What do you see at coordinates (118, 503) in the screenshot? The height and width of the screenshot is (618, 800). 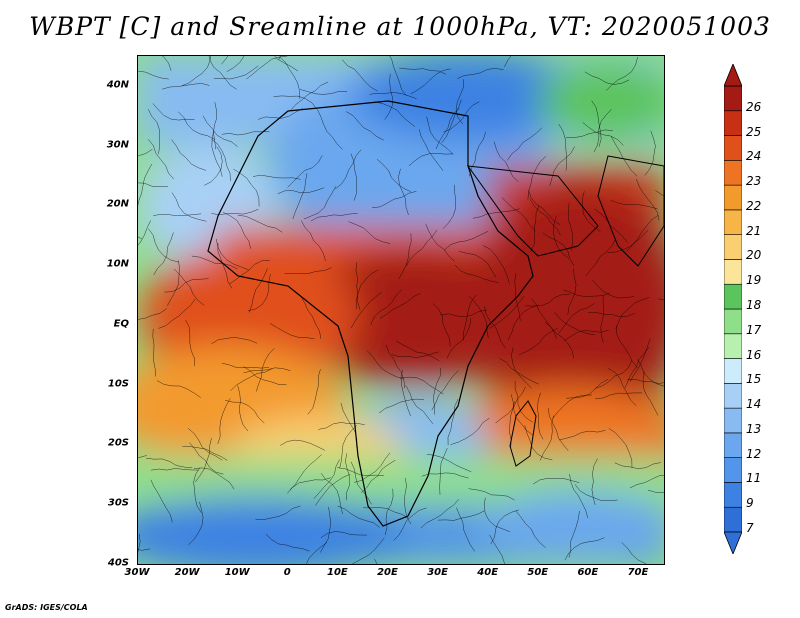 I see `lat-label: 30S` at bounding box center [118, 503].